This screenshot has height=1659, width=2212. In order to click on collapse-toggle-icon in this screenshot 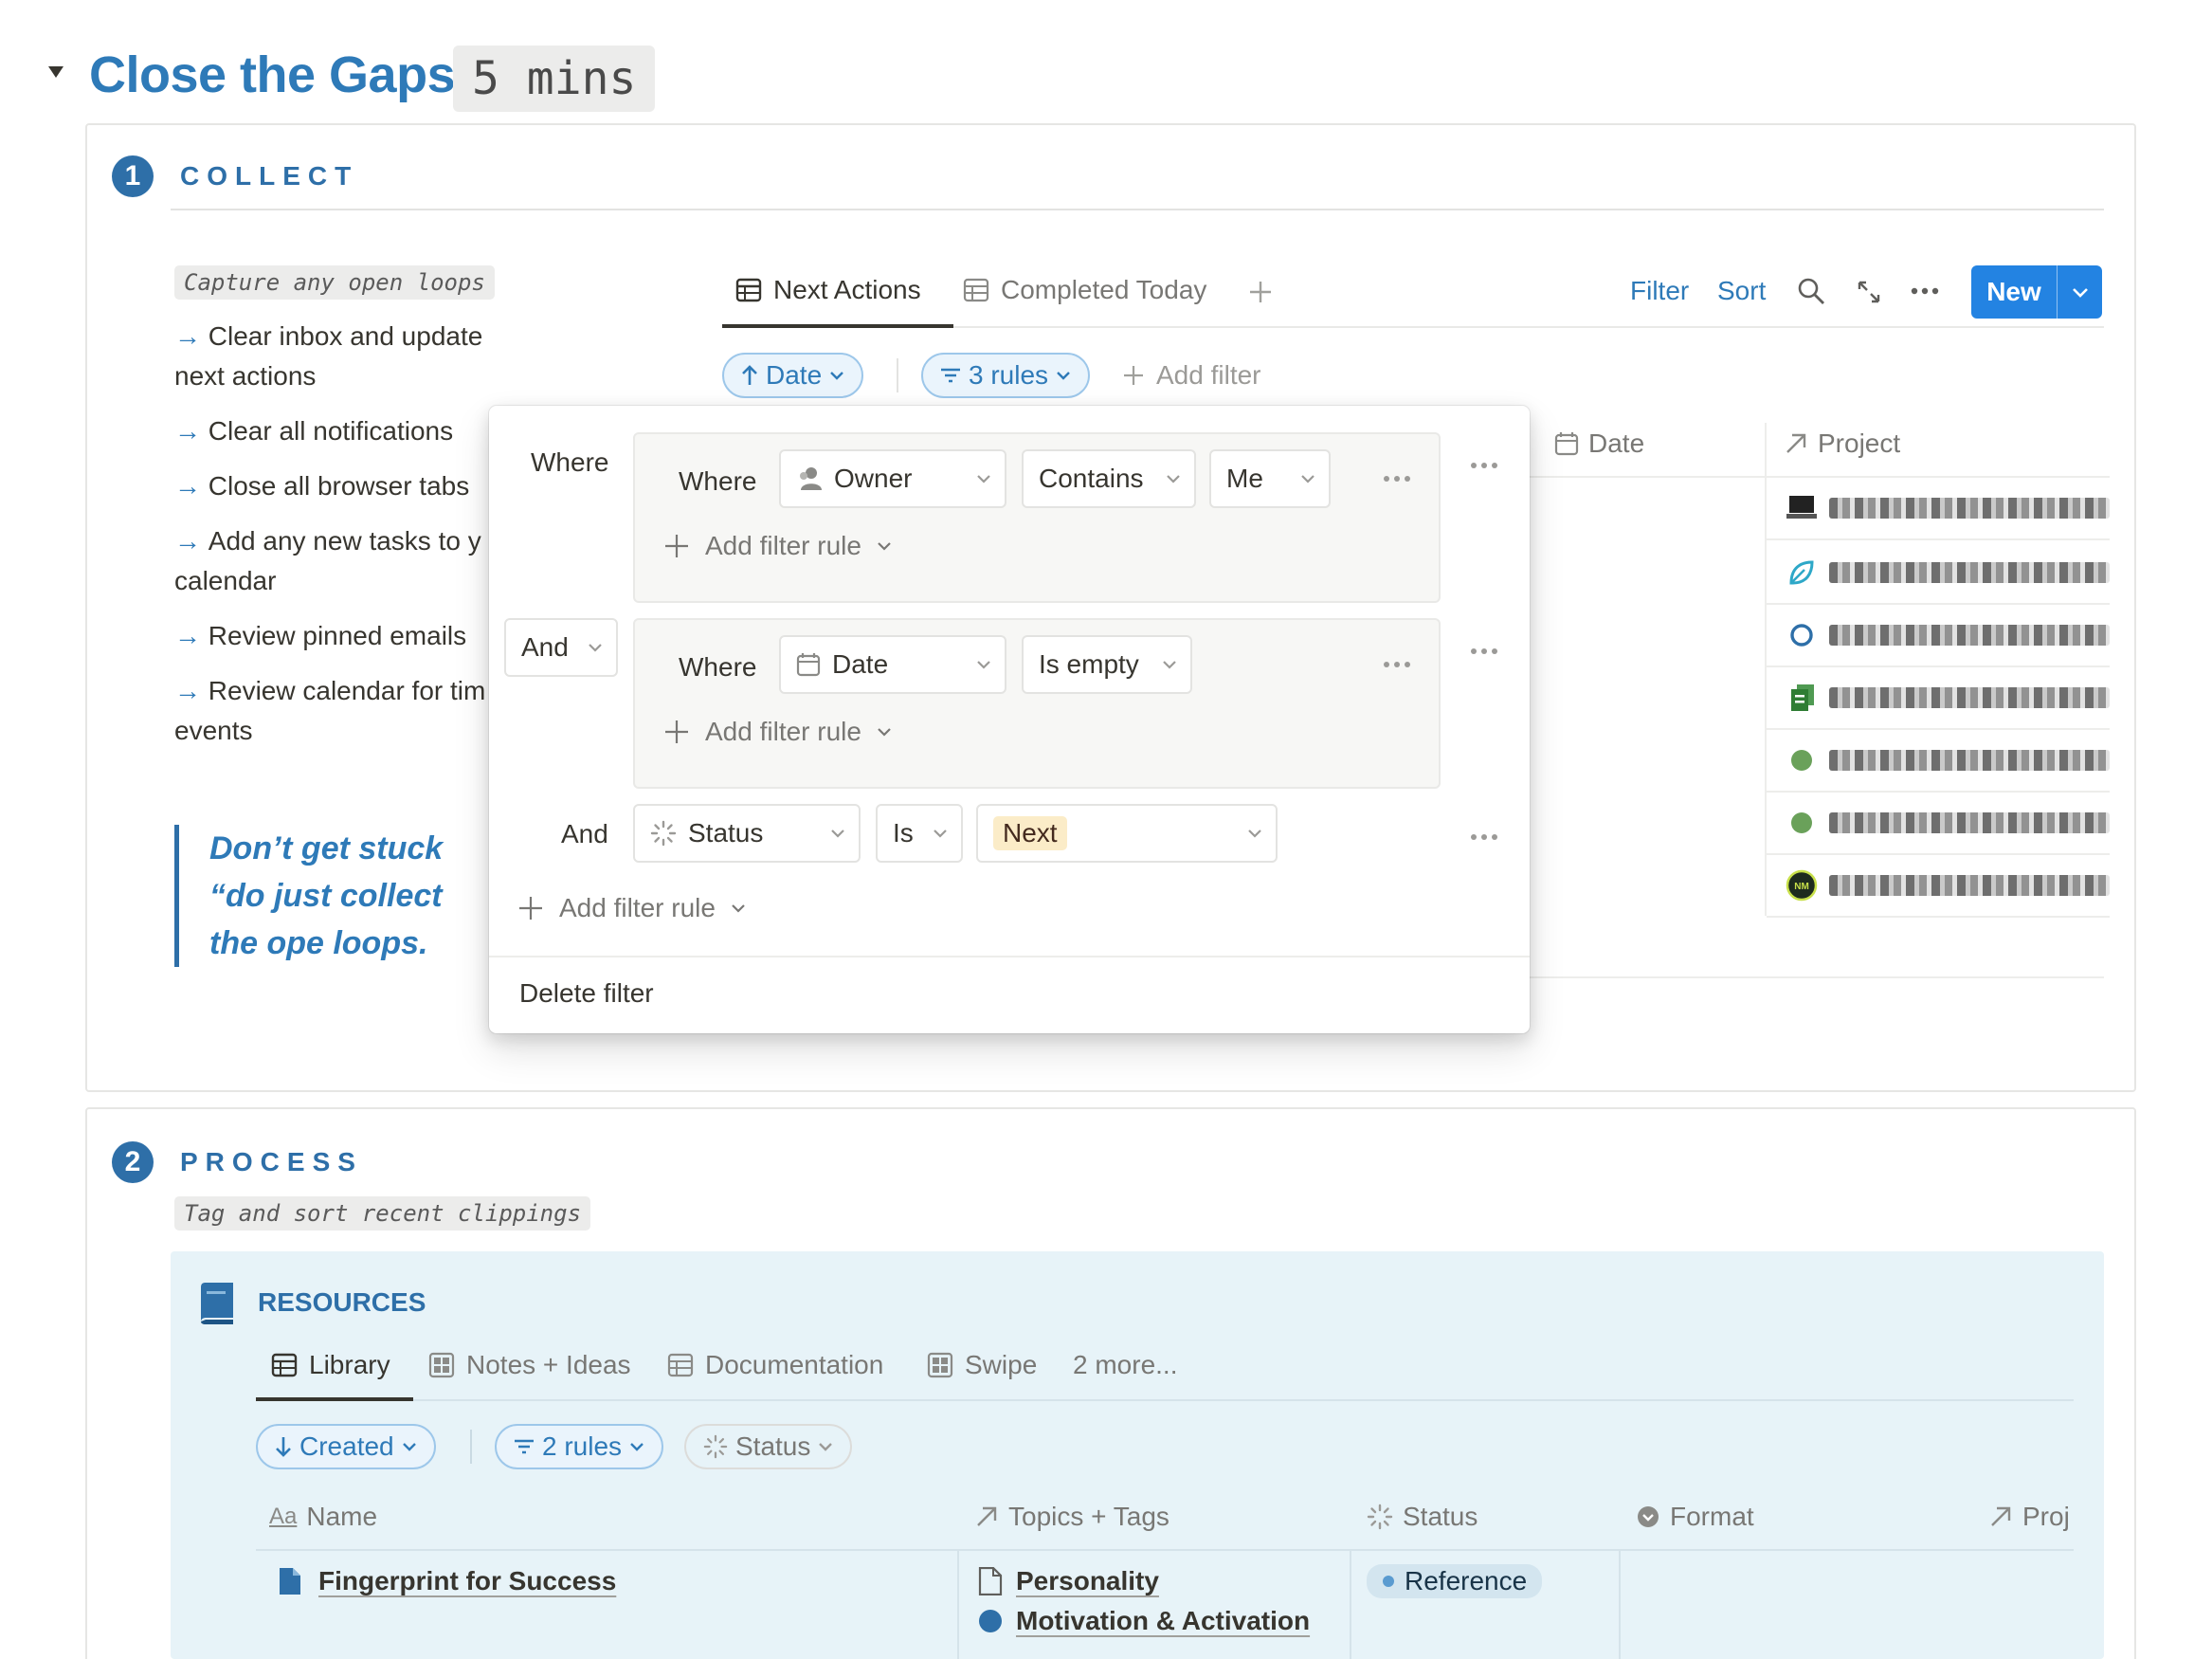, I will do `click(55, 71)`.